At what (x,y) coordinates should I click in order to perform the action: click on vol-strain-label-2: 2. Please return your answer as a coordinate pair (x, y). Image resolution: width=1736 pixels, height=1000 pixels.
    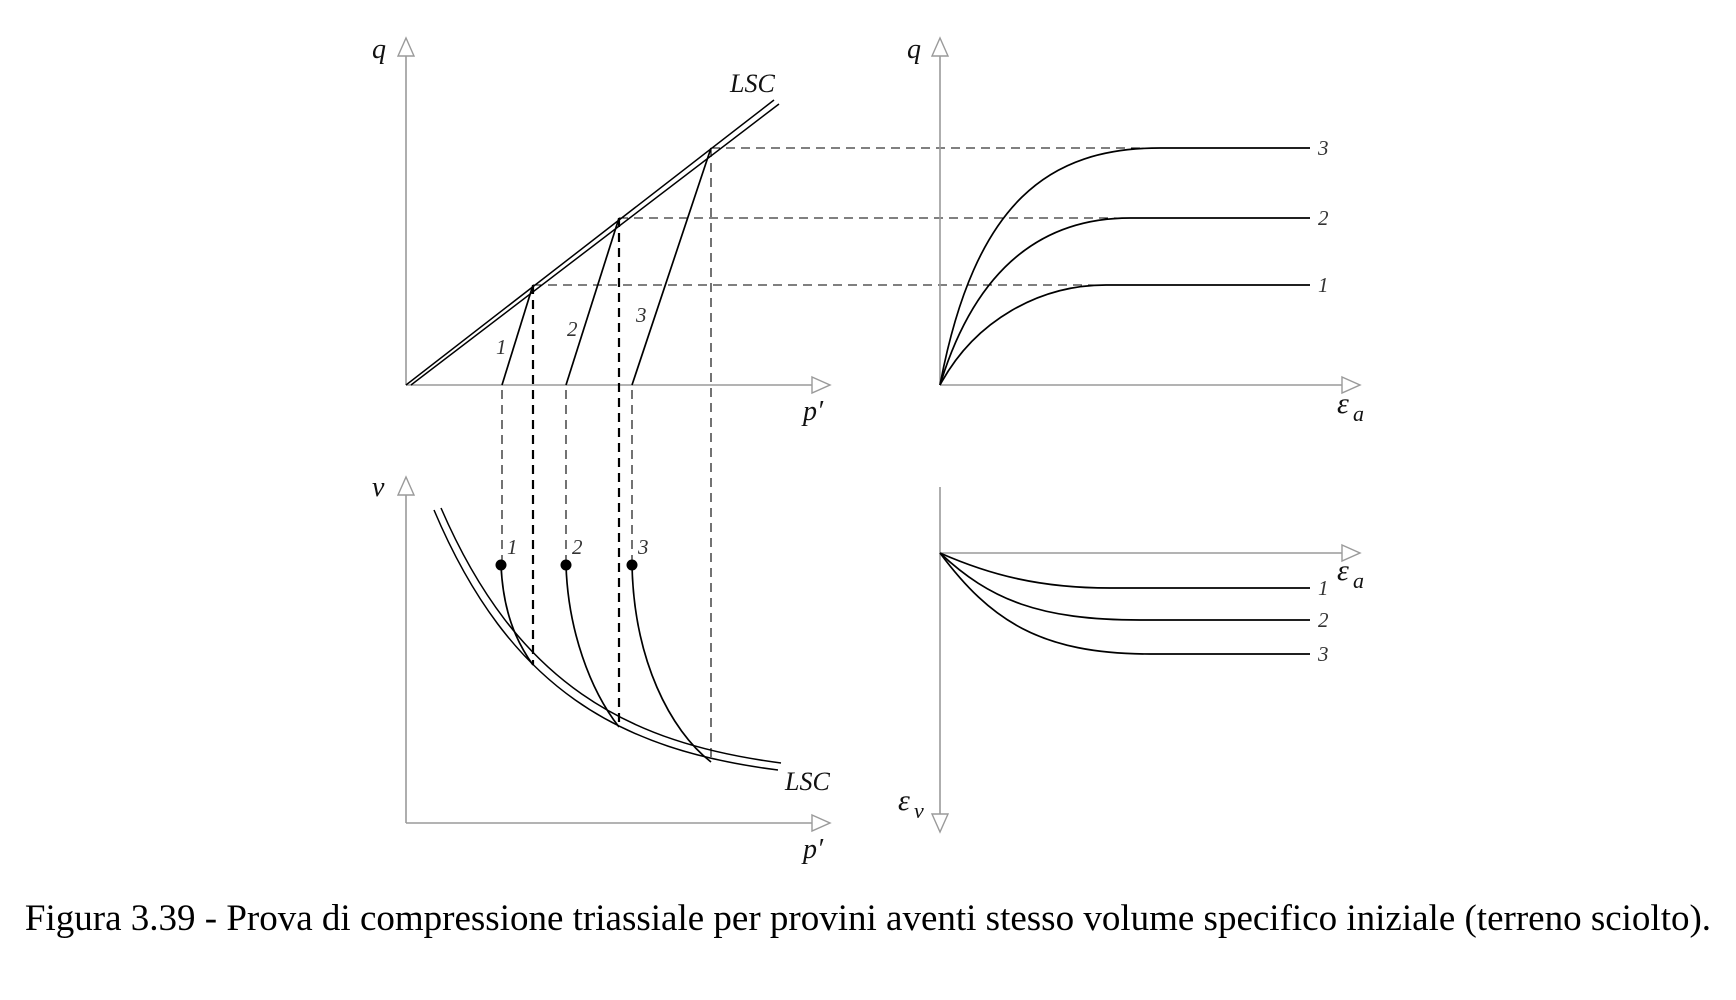
    Looking at the image, I should click on (1323, 620).